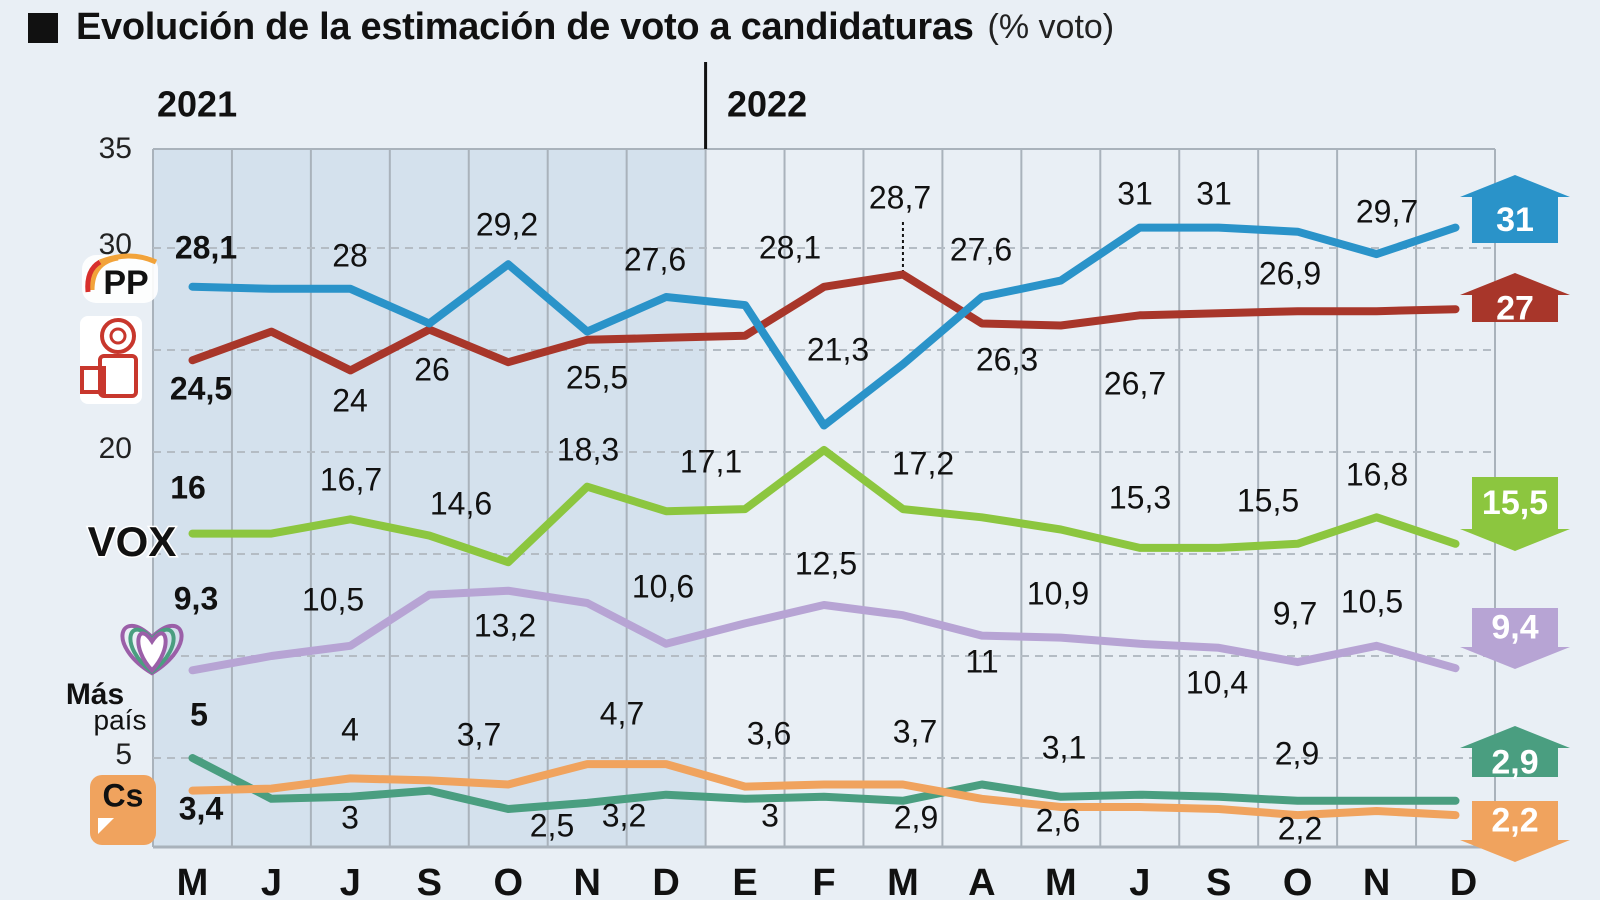  I want to click on data-label: 29,7, so click(1387, 211).